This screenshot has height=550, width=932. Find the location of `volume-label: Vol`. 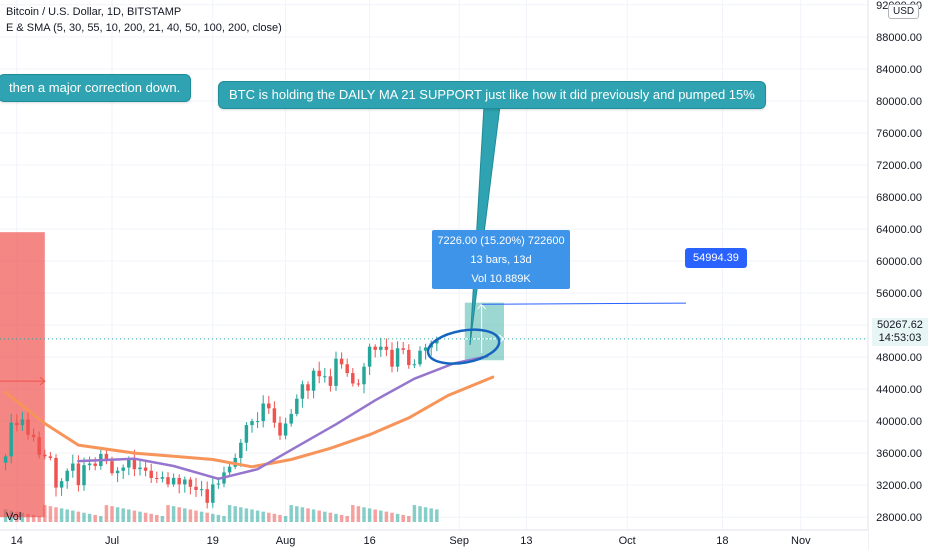

volume-label: Vol is located at coordinates (14, 517).